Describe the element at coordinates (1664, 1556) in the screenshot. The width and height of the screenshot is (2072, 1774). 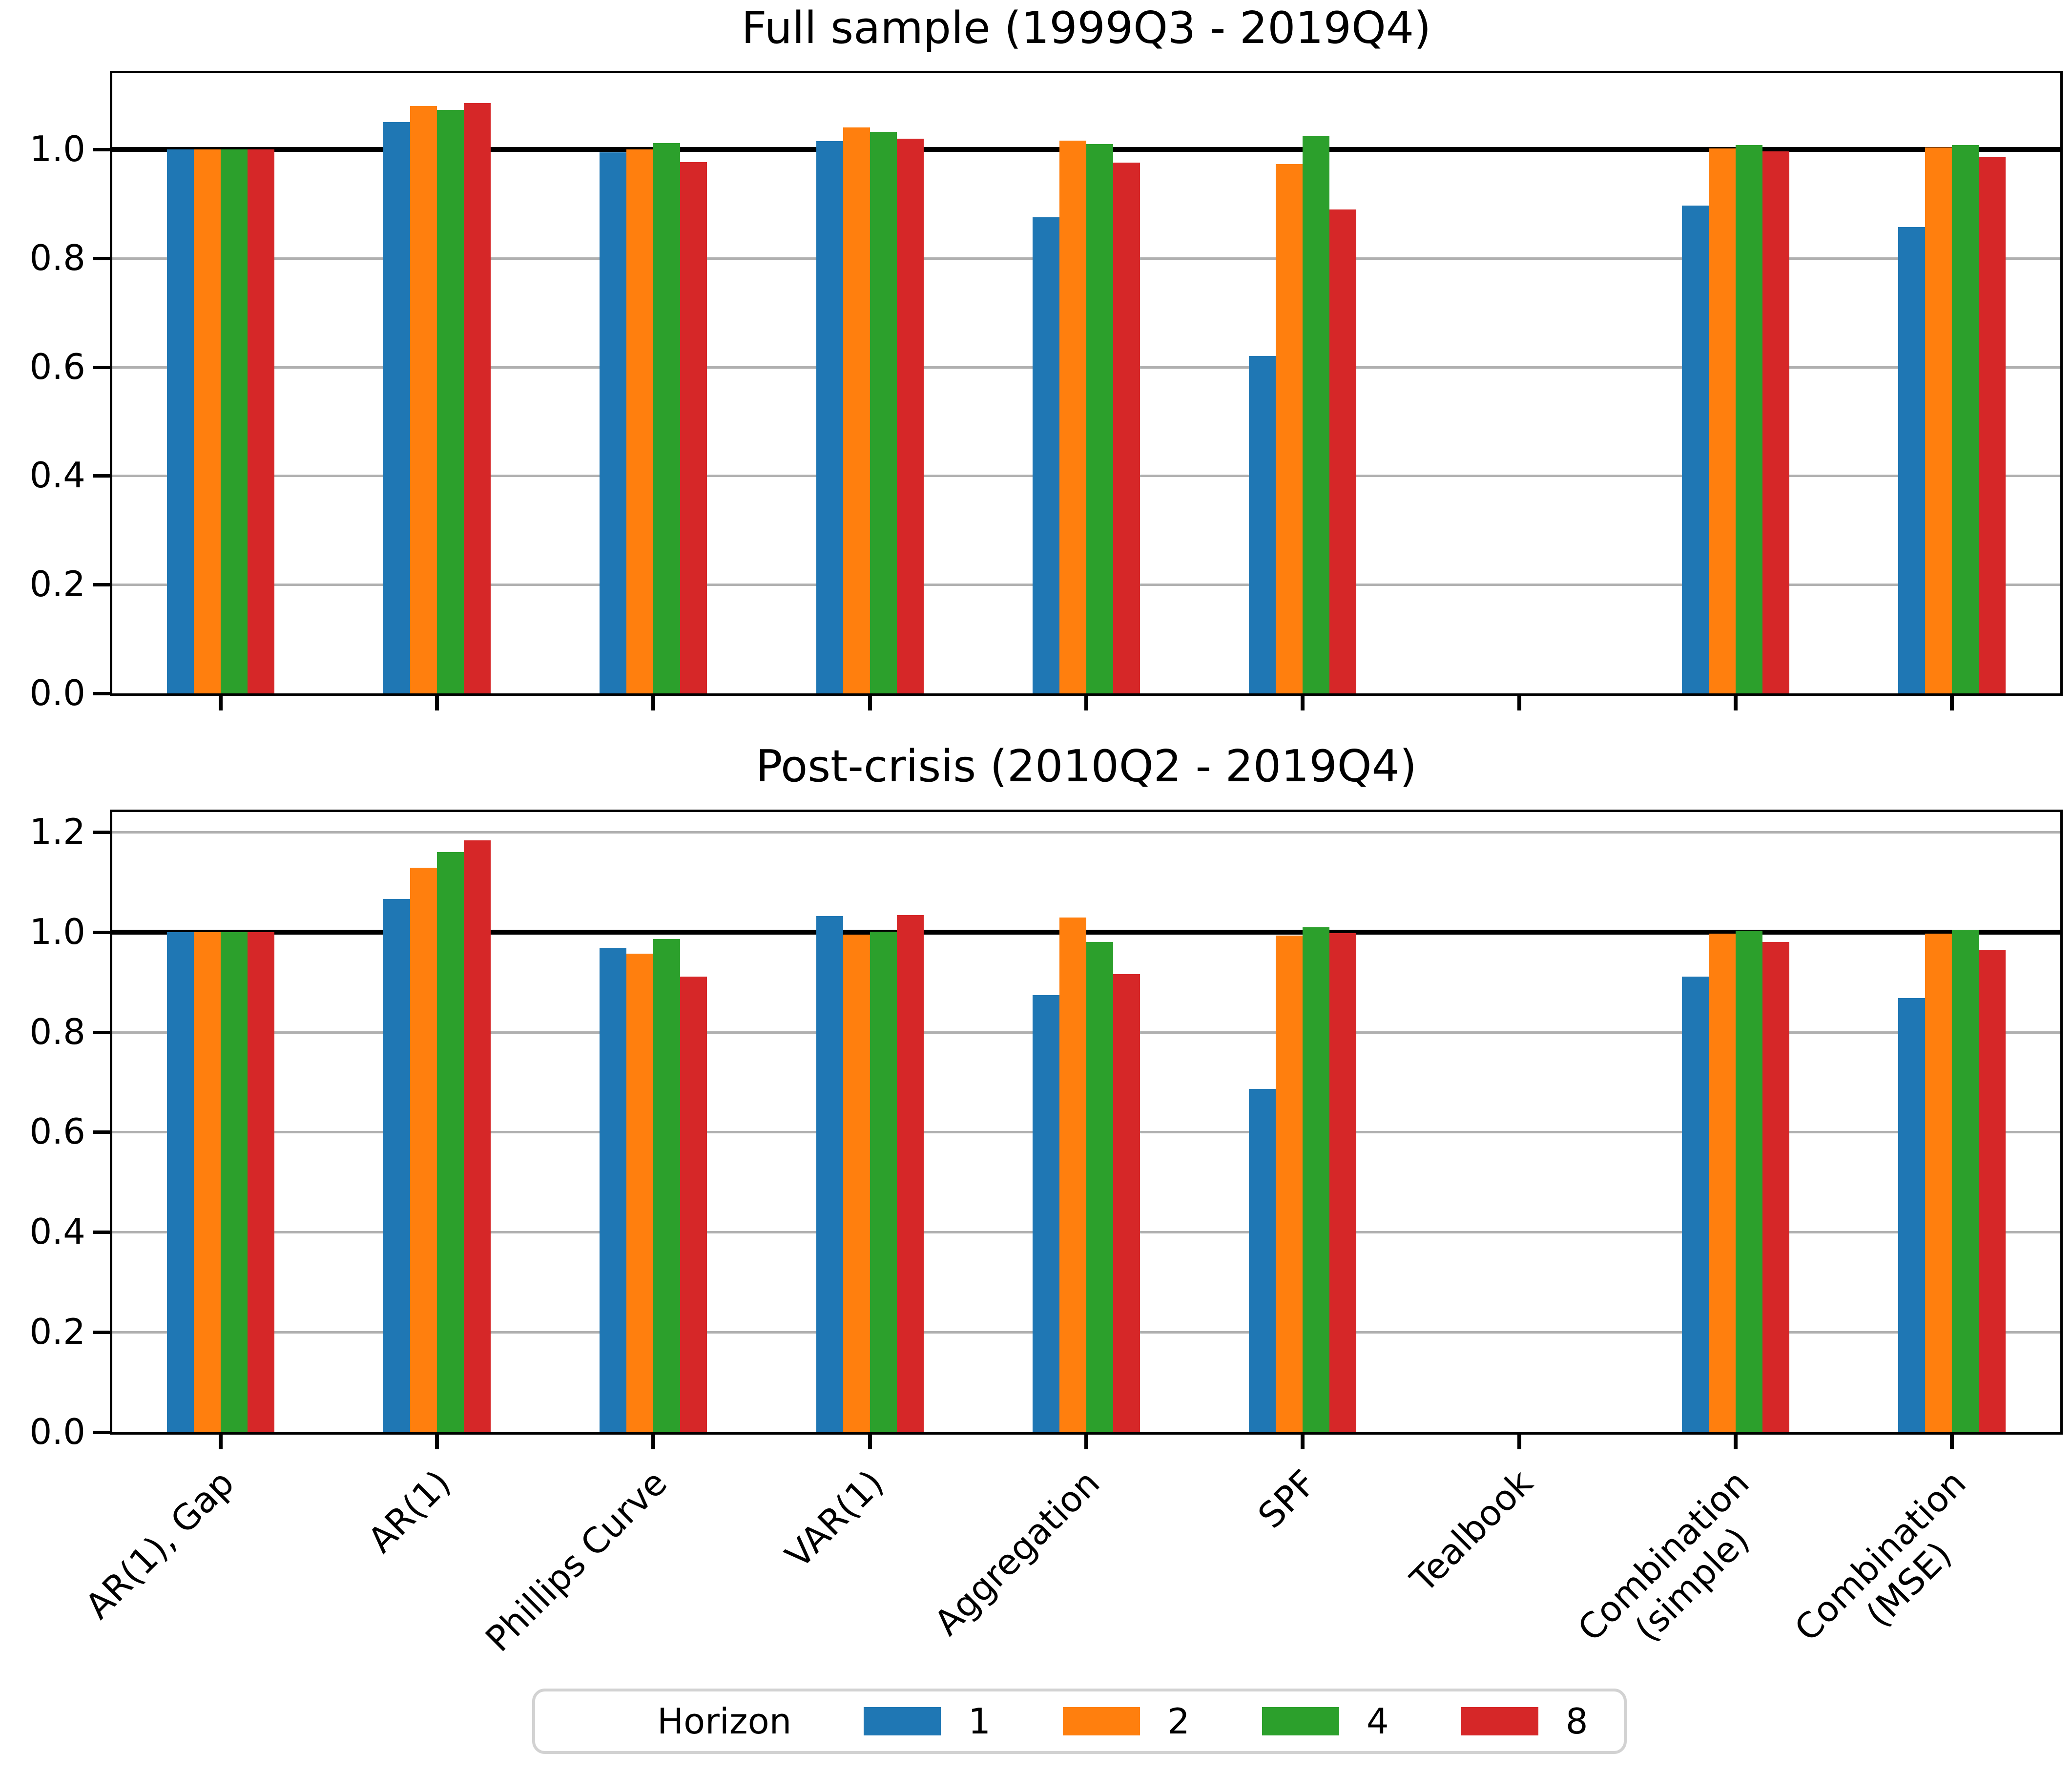
I see `x-tick-label: Combination (simple)` at that location.